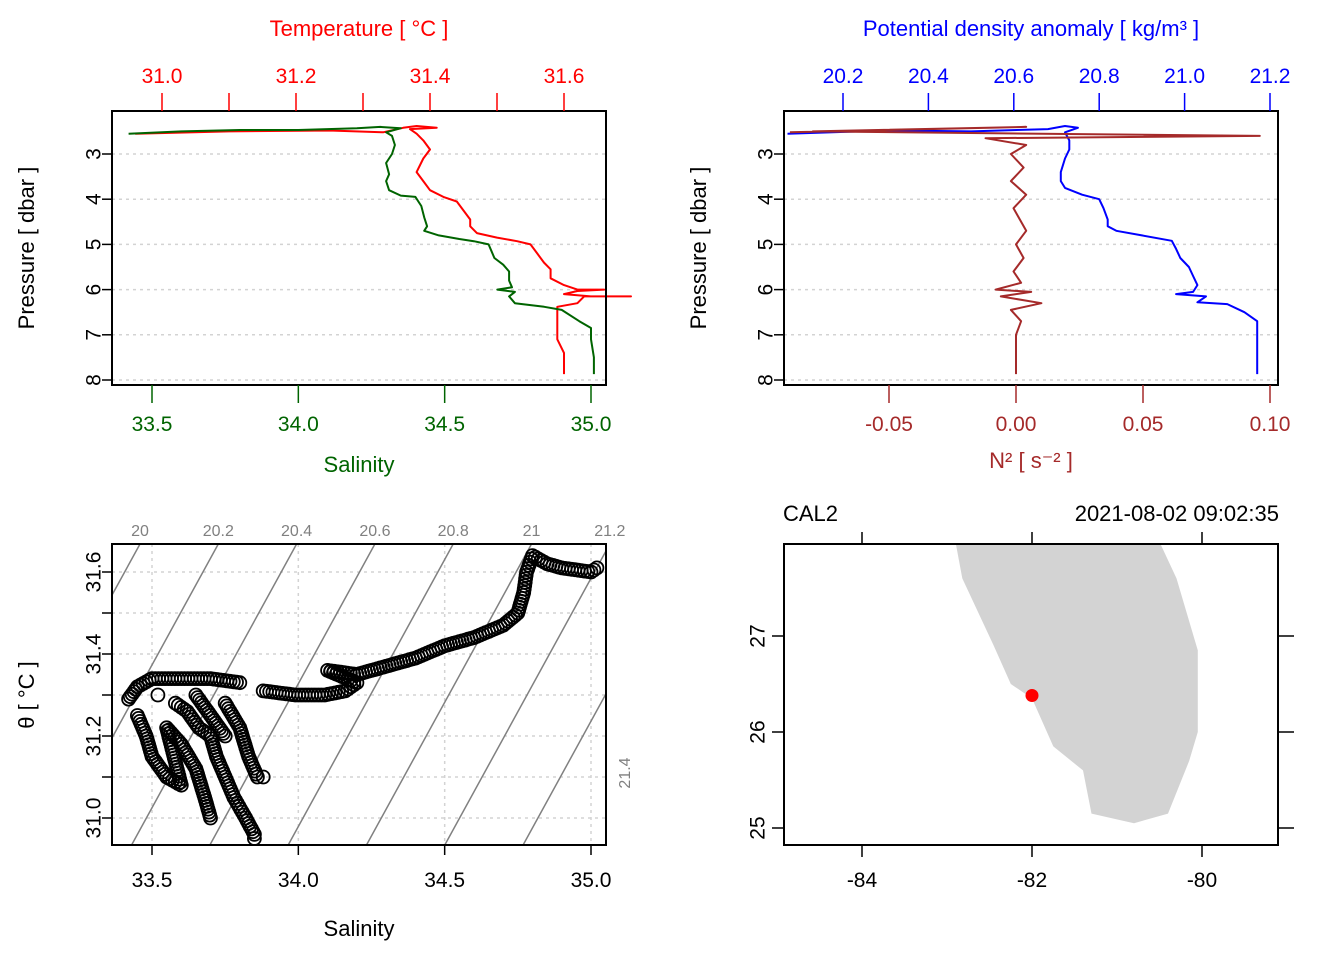 The height and width of the screenshot is (960, 1344). I want to click on top-axis-tick-label: 20.6, so click(1013, 76).